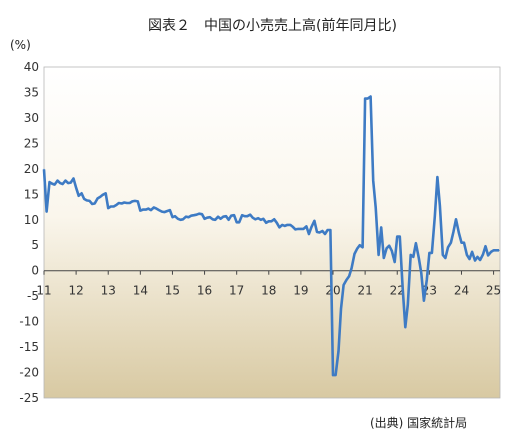 This screenshot has height=447, width=510. Describe the element at coordinates (35, 271) in the screenshot. I see `y-tick-label: 0` at that location.